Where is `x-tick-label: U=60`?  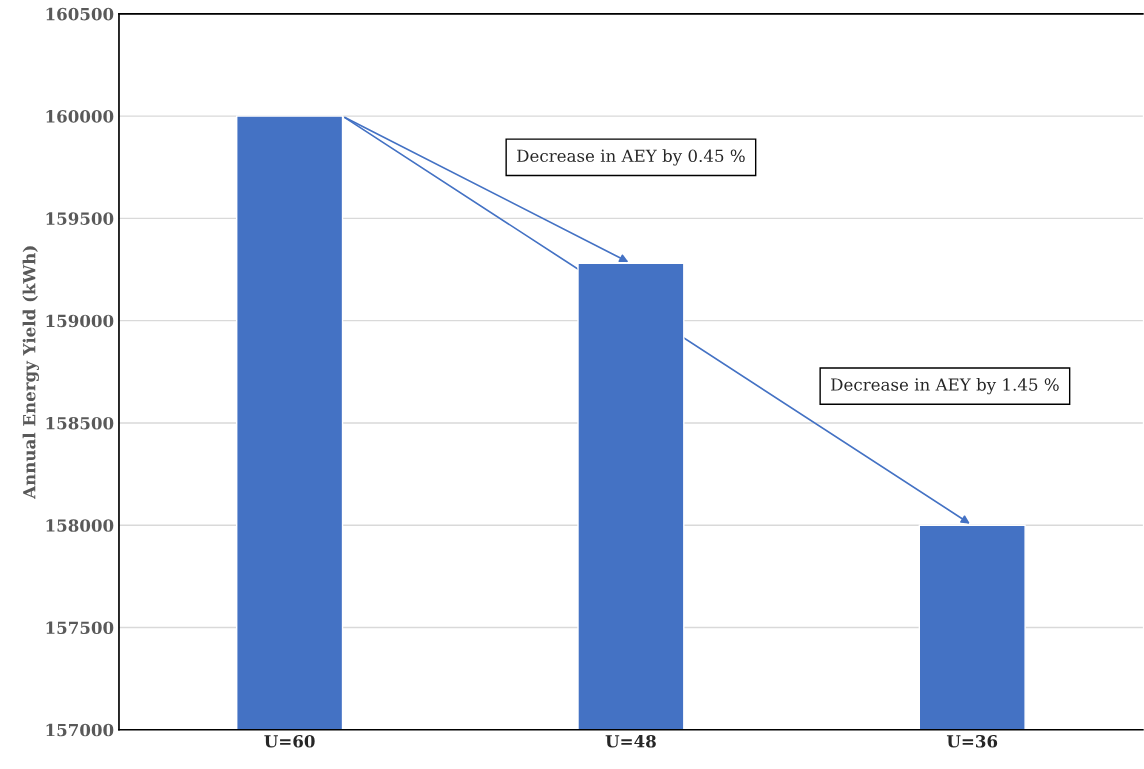 x-tick-label: U=60 is located at coordinates (289, 741).